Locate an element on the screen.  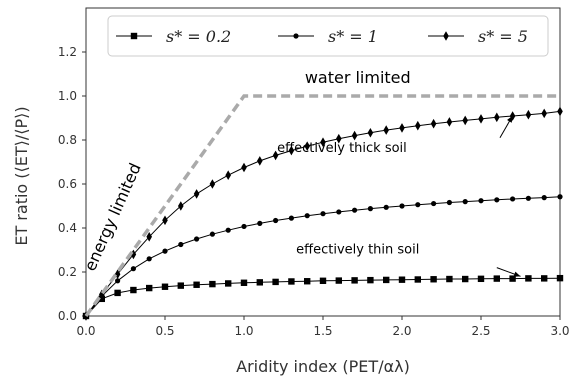
legend-label: s* = 1 is located at coordinates (353, 36).